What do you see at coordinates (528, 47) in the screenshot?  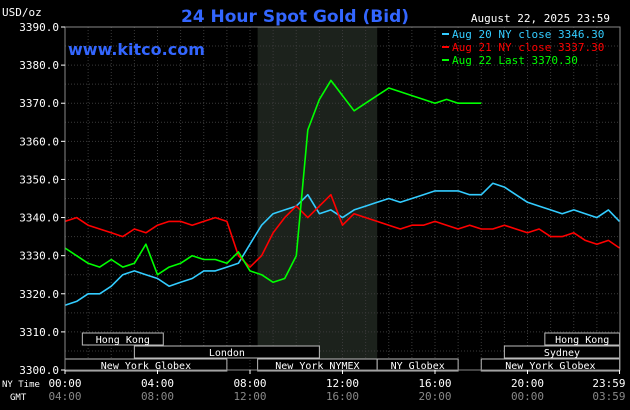 I see `legend-aug21: Aug 21 NY close 3337.30` at bounding box center [528, 47].